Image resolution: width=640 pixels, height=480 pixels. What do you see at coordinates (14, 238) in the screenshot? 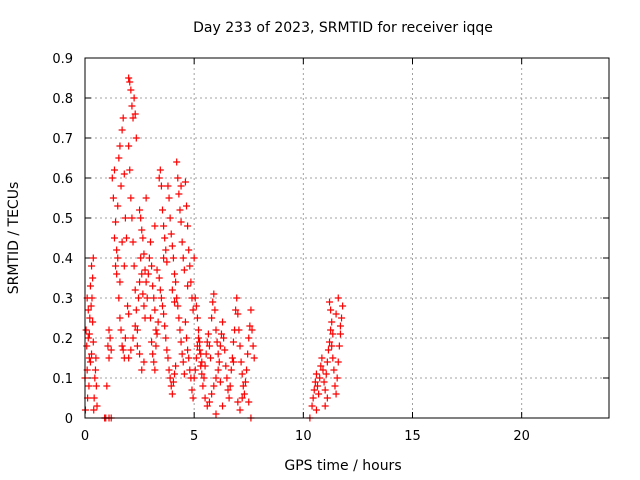
I see `y-axis-label: SRMTID / TECUs` at bounding box center [14, 238].